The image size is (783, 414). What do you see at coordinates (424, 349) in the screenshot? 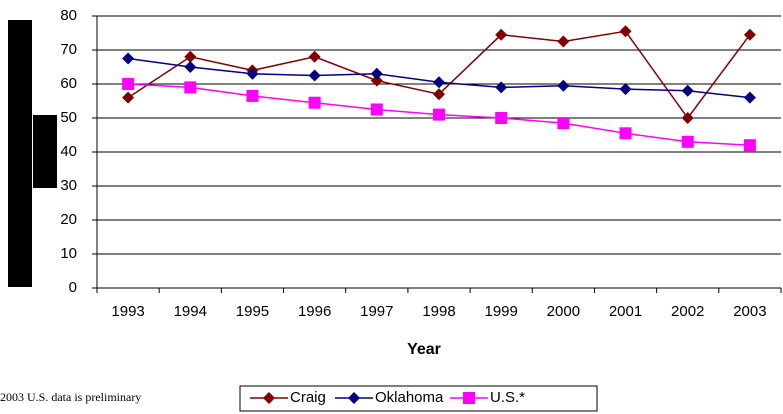
I see `x-axis-label: Year` at bounding box center [424, 349].